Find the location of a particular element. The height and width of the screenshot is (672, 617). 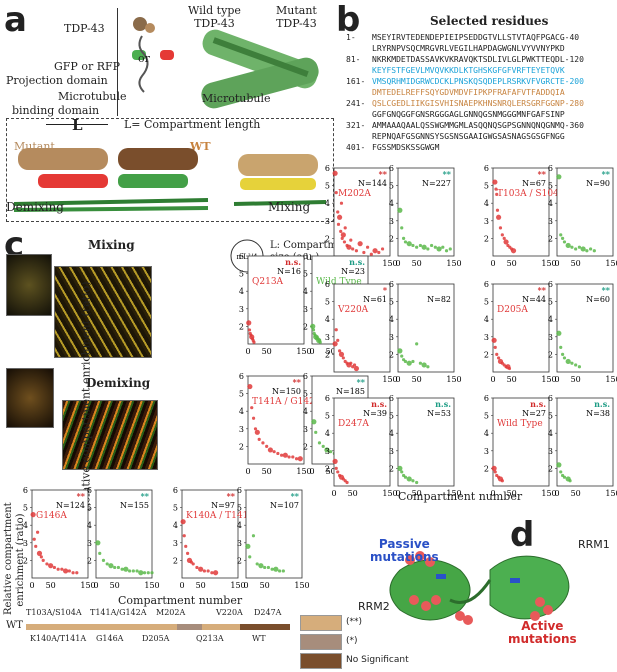

sequence-line: KEYFSTFGEVLMVQVKKDLKTGHSKGFGFVRFTEYETQVK is located at coordinates (465, 70).